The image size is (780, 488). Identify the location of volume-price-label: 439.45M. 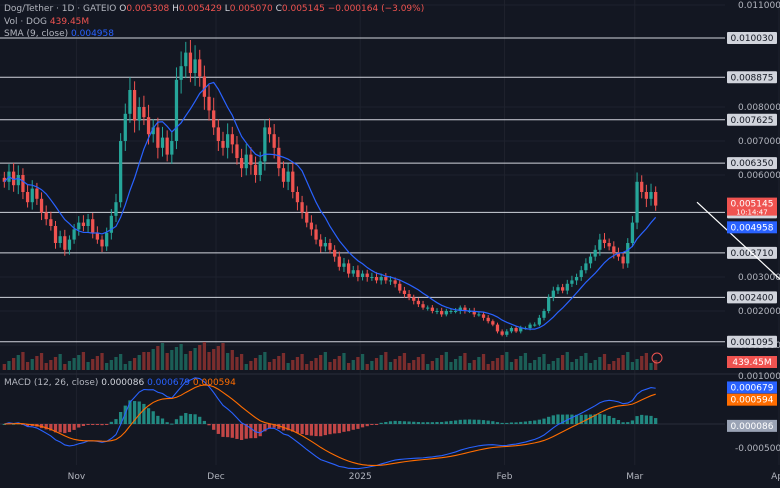
(751, 363).